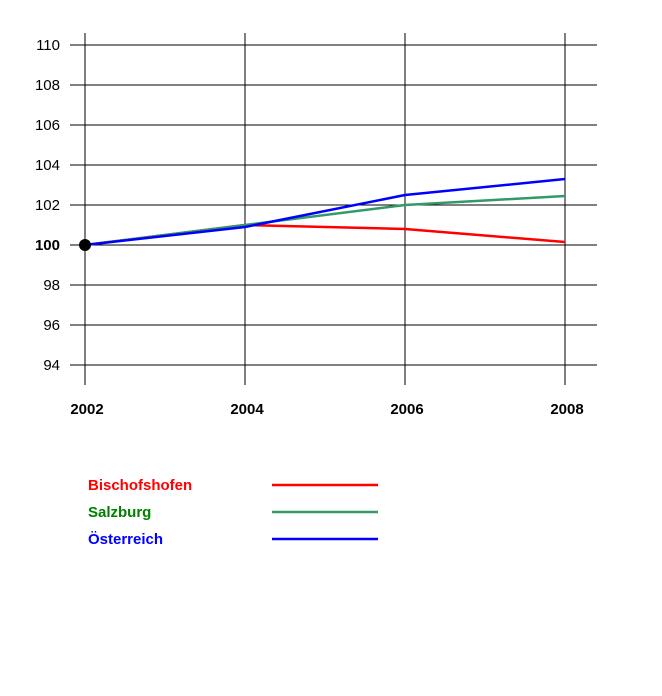 This screenshot has height=696, width=662. I want to click on y-tick-label: 108, so click(47, 85).